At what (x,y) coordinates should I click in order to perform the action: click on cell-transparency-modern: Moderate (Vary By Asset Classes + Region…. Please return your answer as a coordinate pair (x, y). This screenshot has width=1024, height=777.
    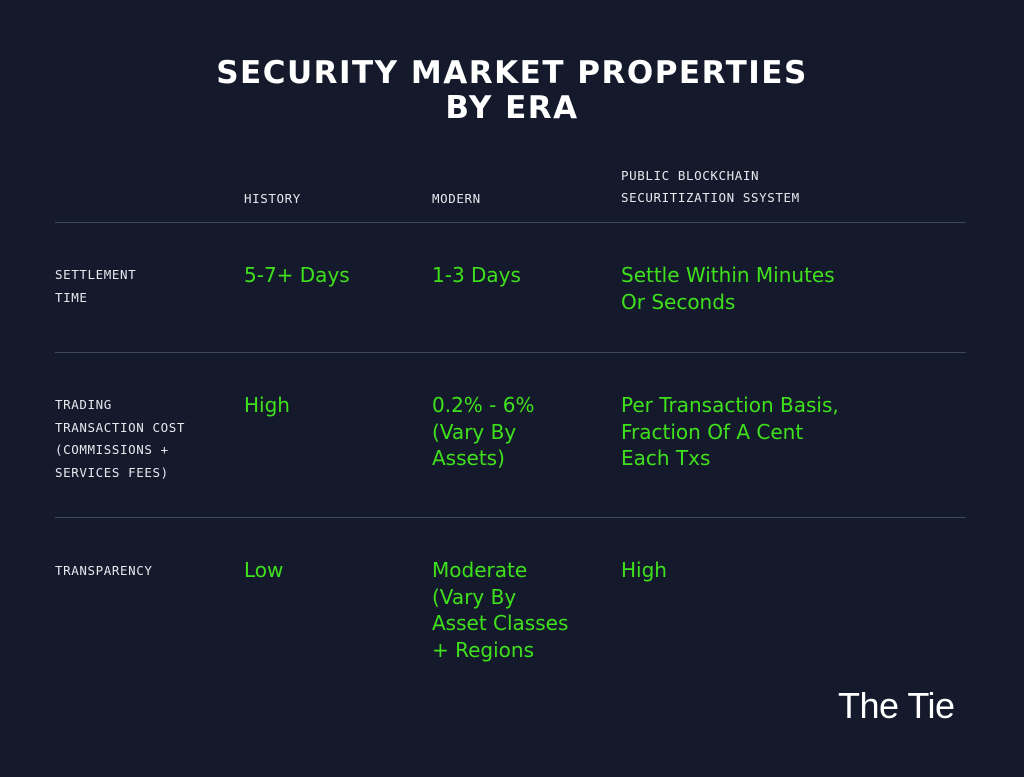
    Looking at the image, I should click on (500, 610).